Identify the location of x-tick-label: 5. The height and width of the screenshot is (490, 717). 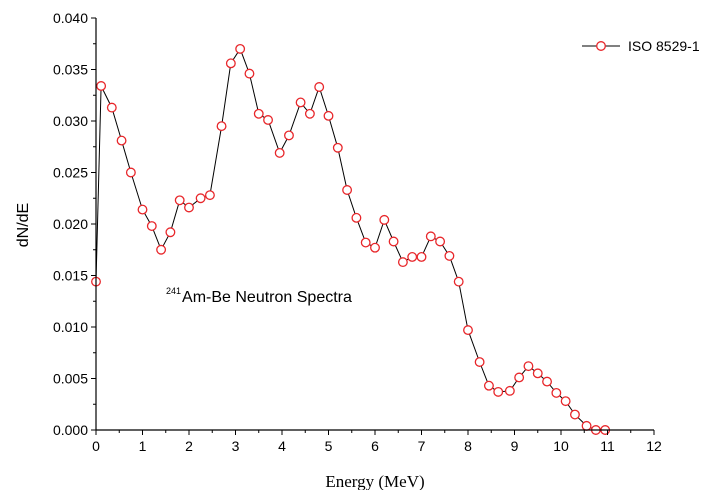
(329, 446).